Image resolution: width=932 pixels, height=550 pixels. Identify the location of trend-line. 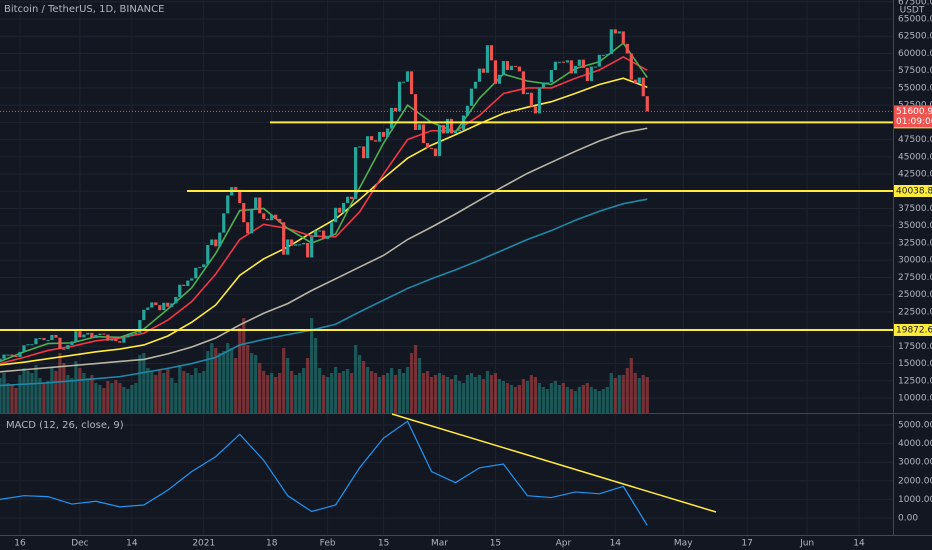
(554, 463).